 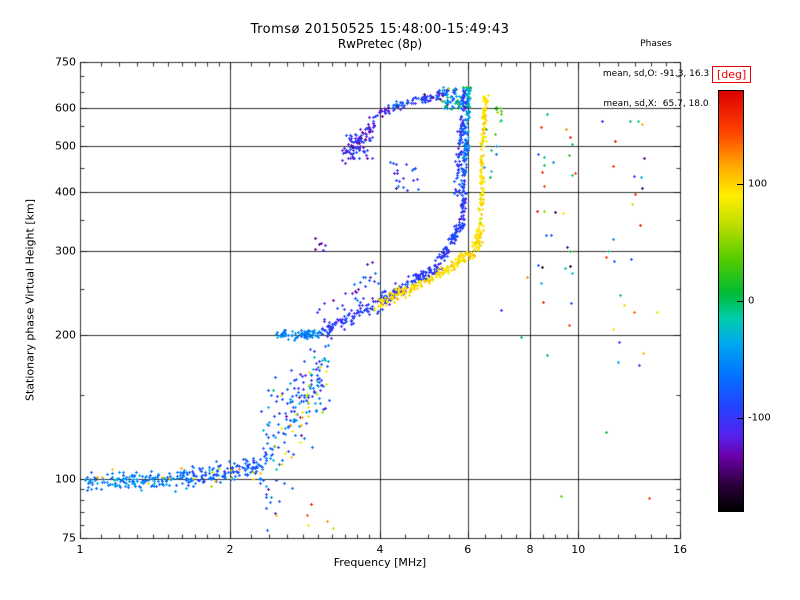 I want to click on chart-title: Tromsø 20150525 15:48:00-15:49:43, so click(x=380, y=29).